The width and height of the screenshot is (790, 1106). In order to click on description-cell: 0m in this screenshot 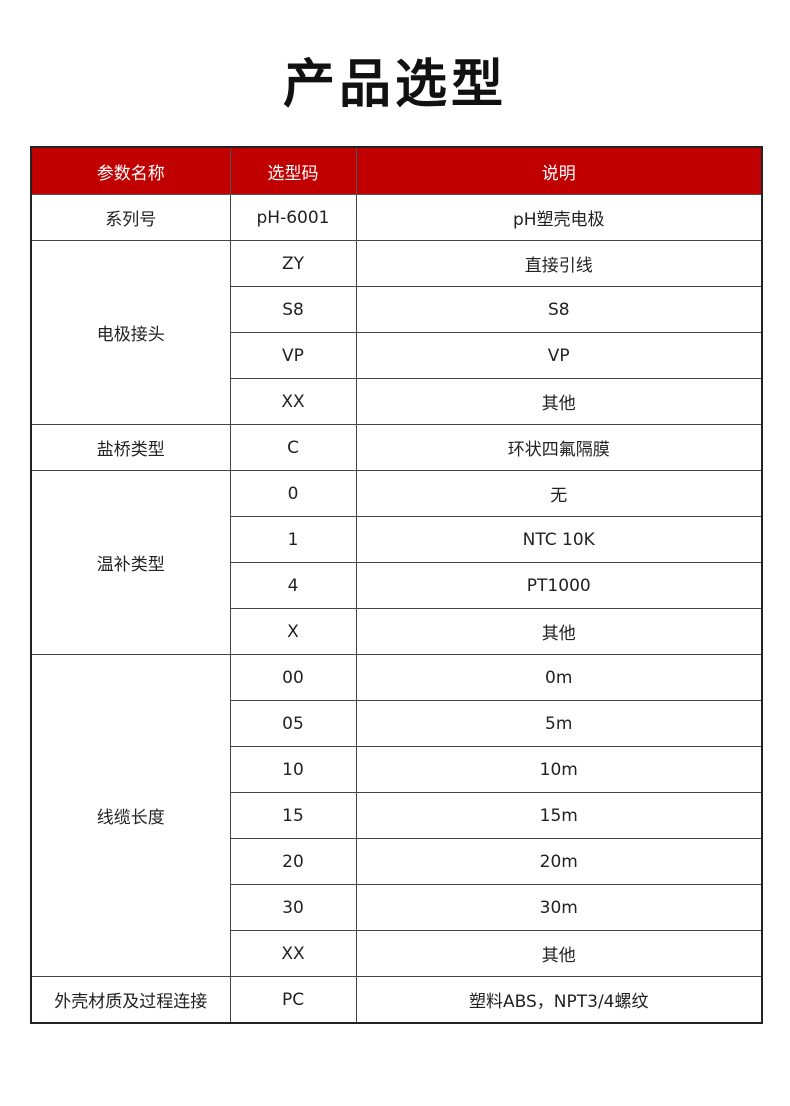, I will do `click(559, 677)`.